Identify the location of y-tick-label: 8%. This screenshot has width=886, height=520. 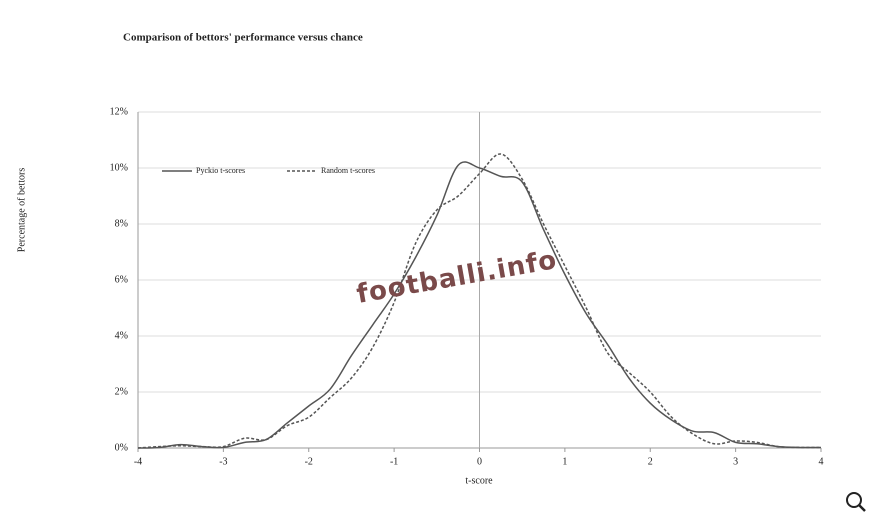
(121, 223).